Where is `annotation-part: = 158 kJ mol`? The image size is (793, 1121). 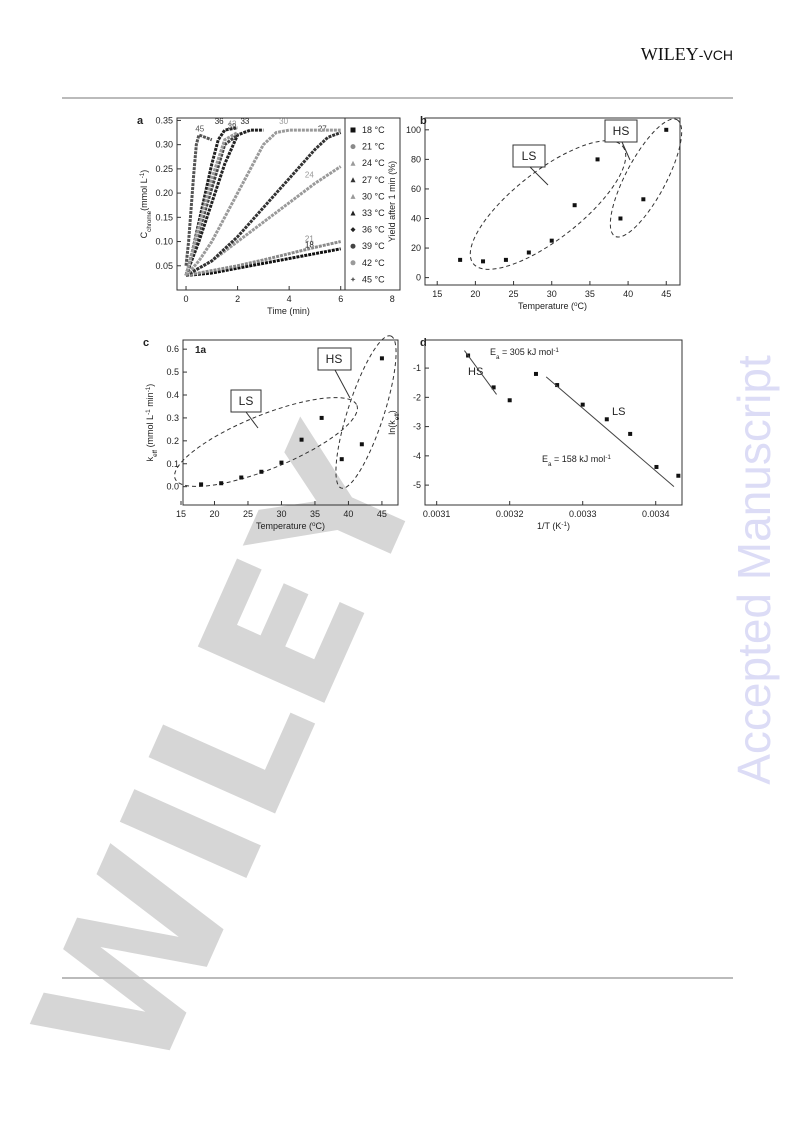 annotation-part: = 158 kJ mol is located at coordinates (579, 459).